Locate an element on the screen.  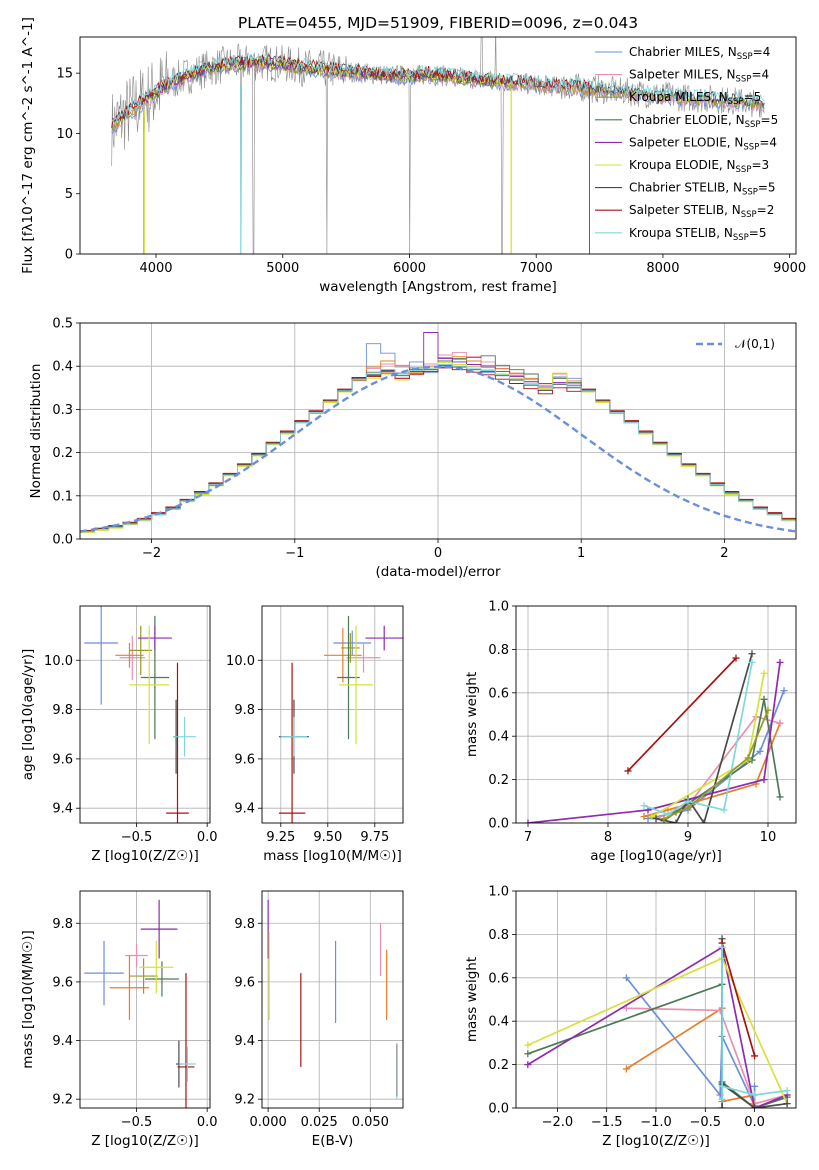
legend-label: Salpeter ELODIE, NSSP=4 is located at coordinates (703, 143).